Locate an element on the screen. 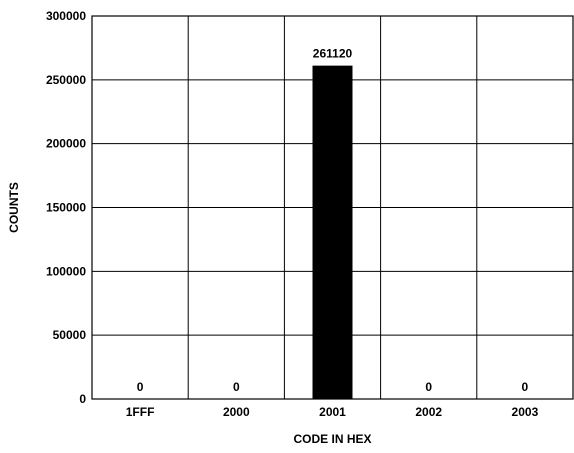  y-tick-labels: 0 50000 100000 150000 200000 250000 300000 is located at coordinates (66, 207).